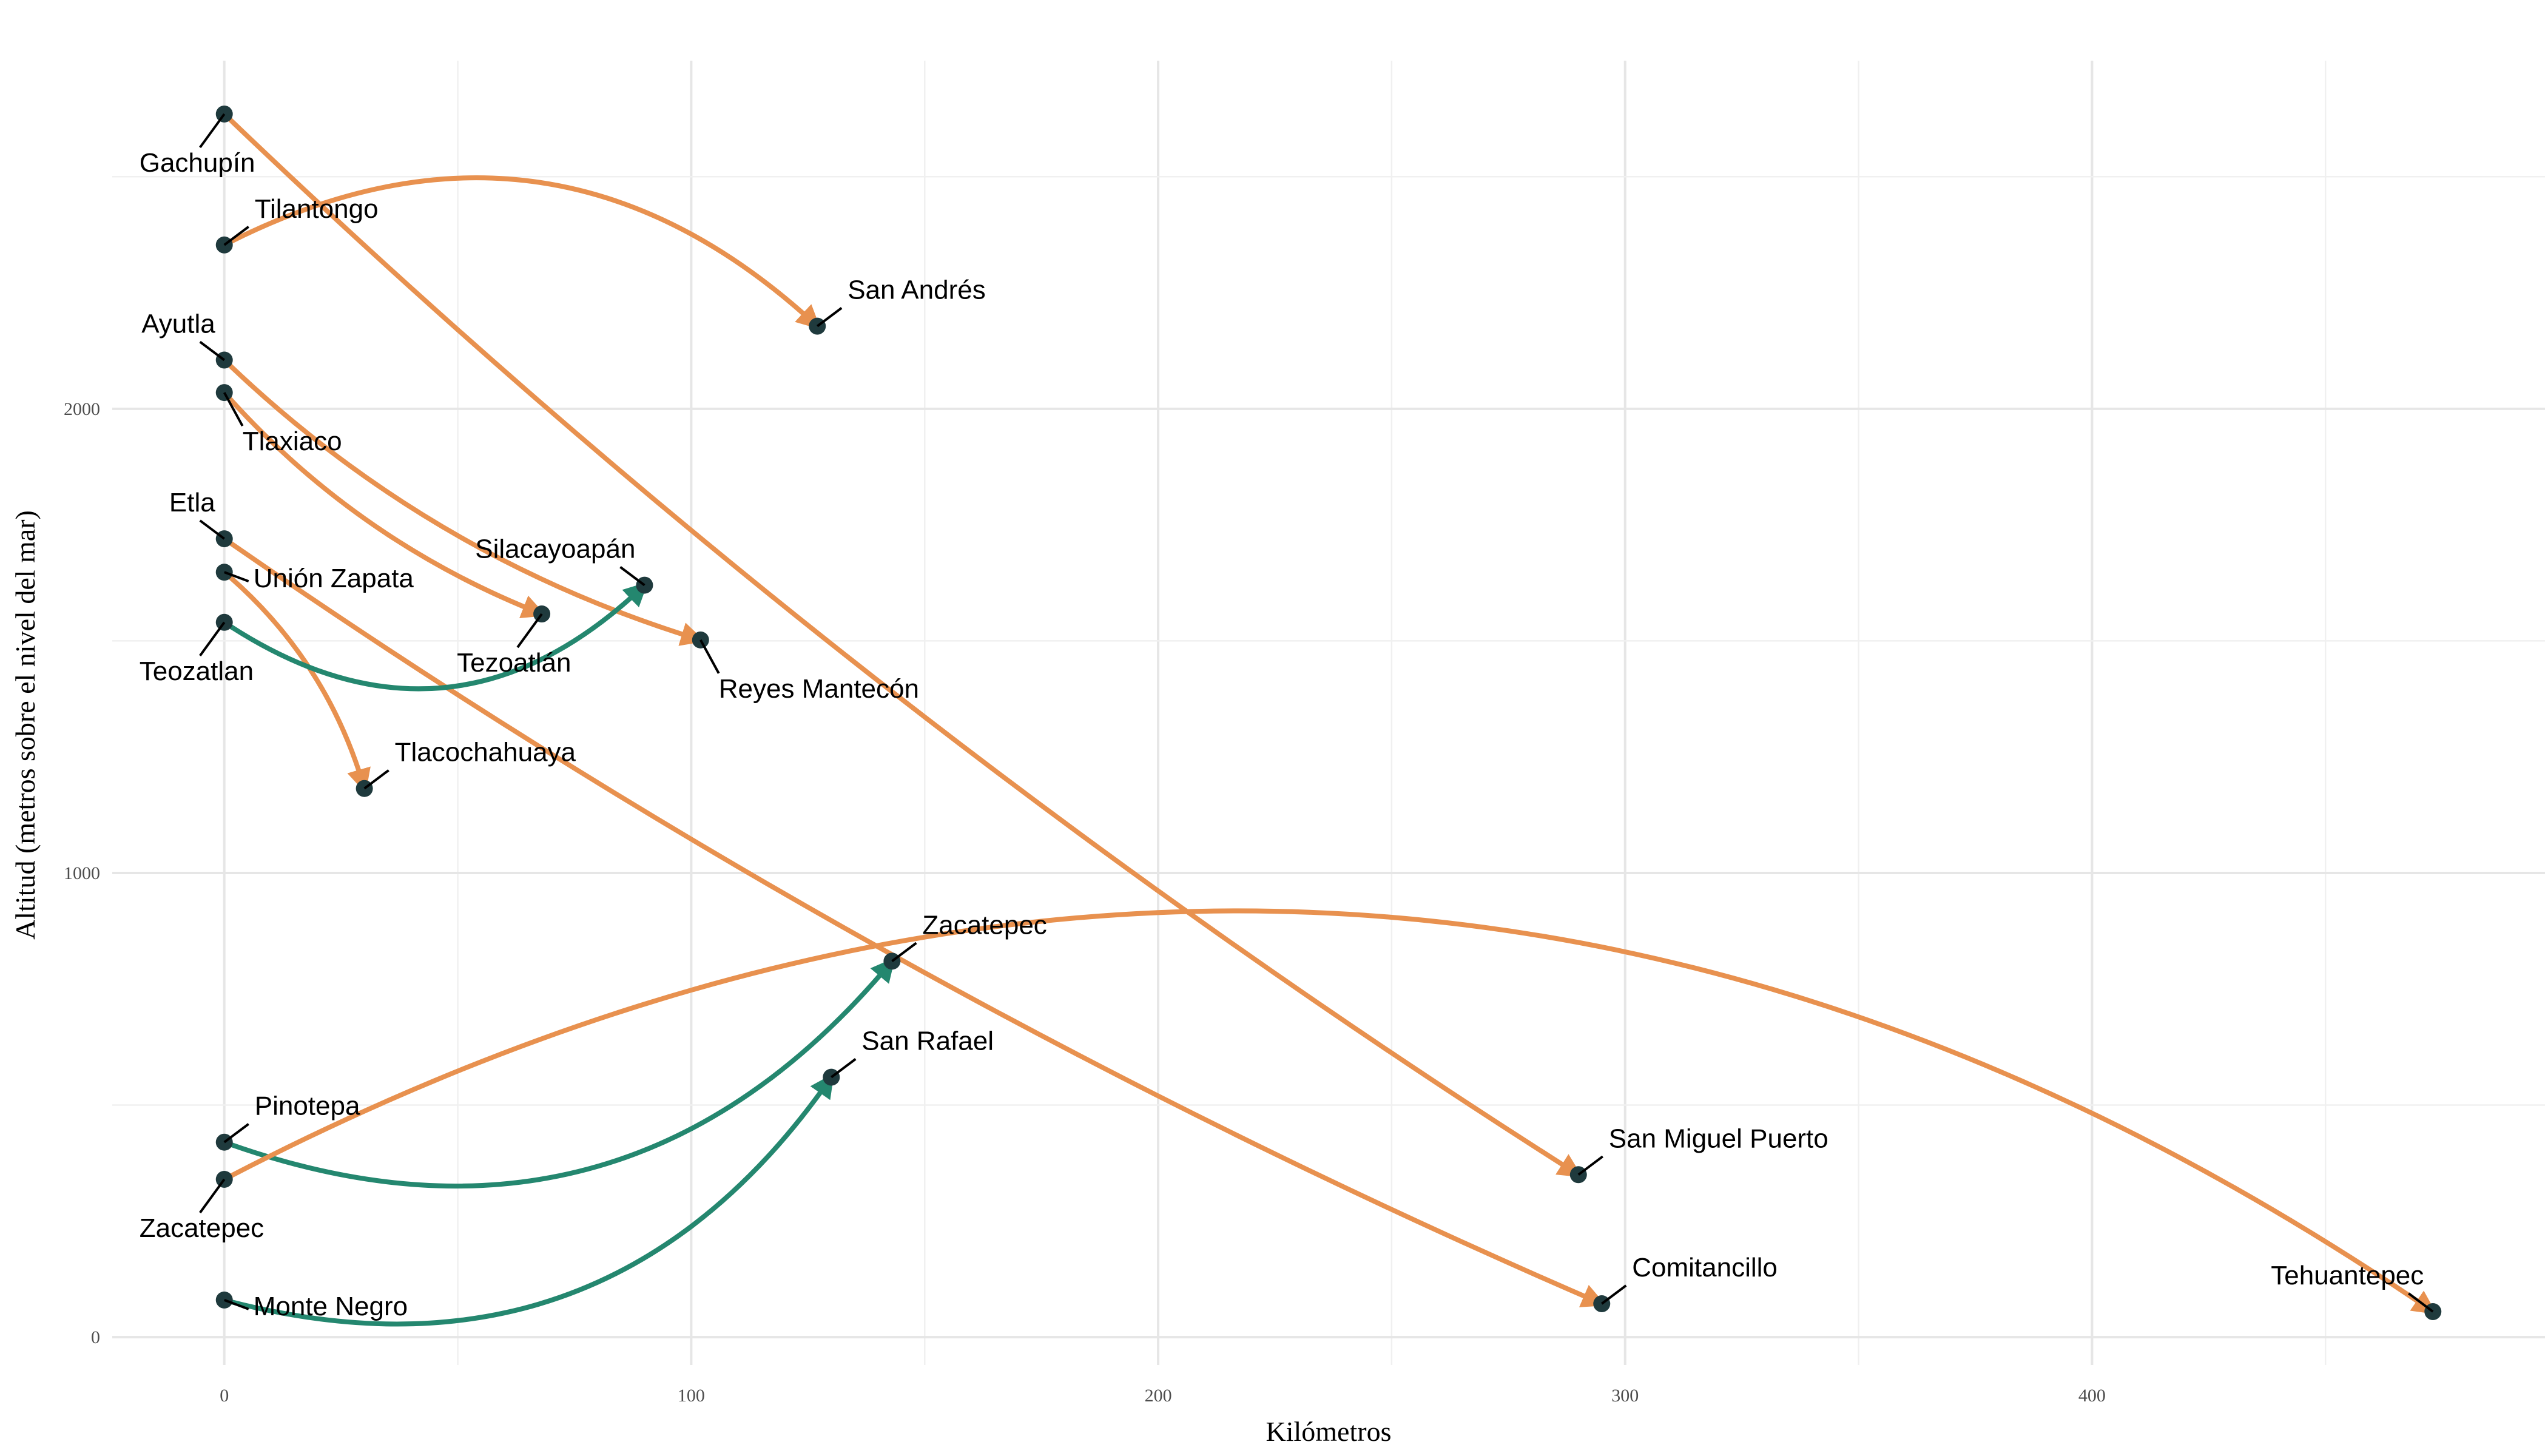  What do you see at coordinates (197, 671) in the screenshot?
I see `place-label: Teozatlan` at bounding box center [197, 671].